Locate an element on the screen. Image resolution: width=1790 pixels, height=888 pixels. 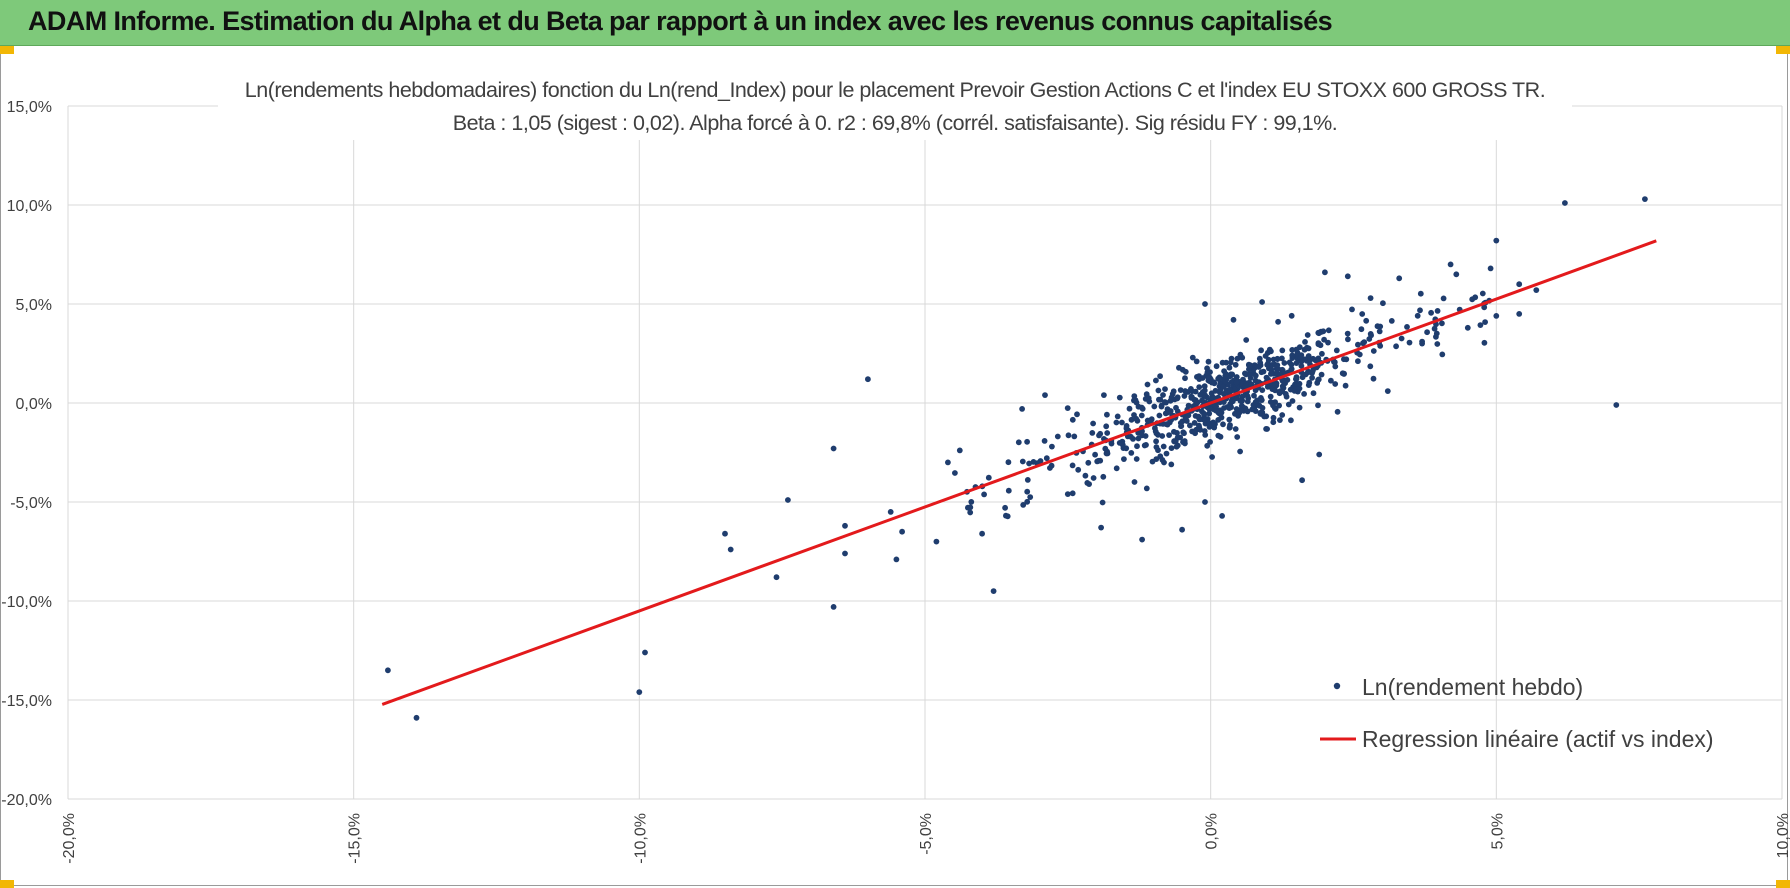
y-tick-label: -20,0% is located at coordinates (26, 800).